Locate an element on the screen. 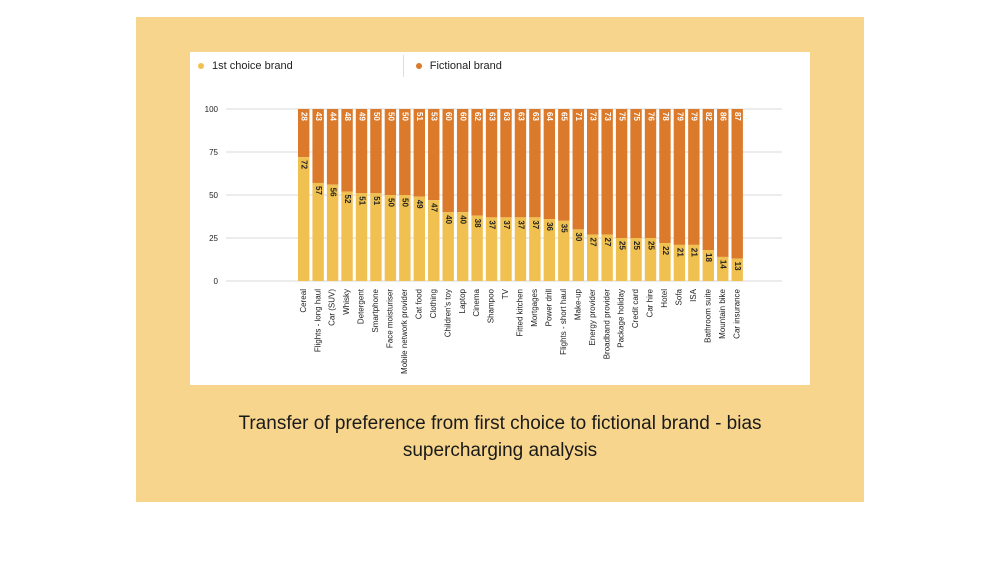 The image size is (1000, 563). data-label-fictional-23: 75 is located at coordinates (636, 116).